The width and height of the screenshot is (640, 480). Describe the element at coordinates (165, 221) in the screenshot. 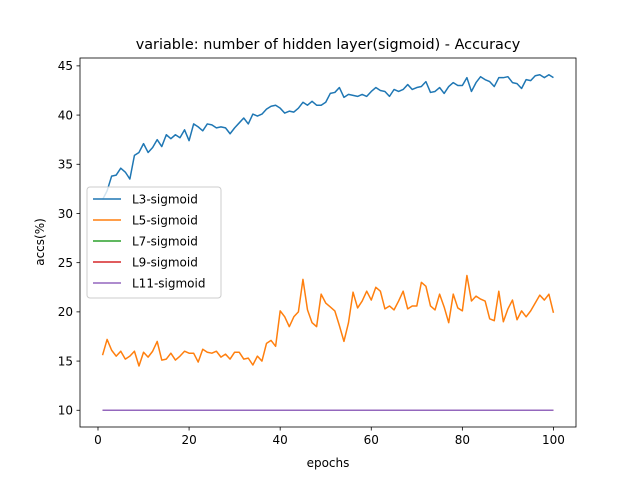

I see `legend-entry-label: L5-sigmoid` at that location.